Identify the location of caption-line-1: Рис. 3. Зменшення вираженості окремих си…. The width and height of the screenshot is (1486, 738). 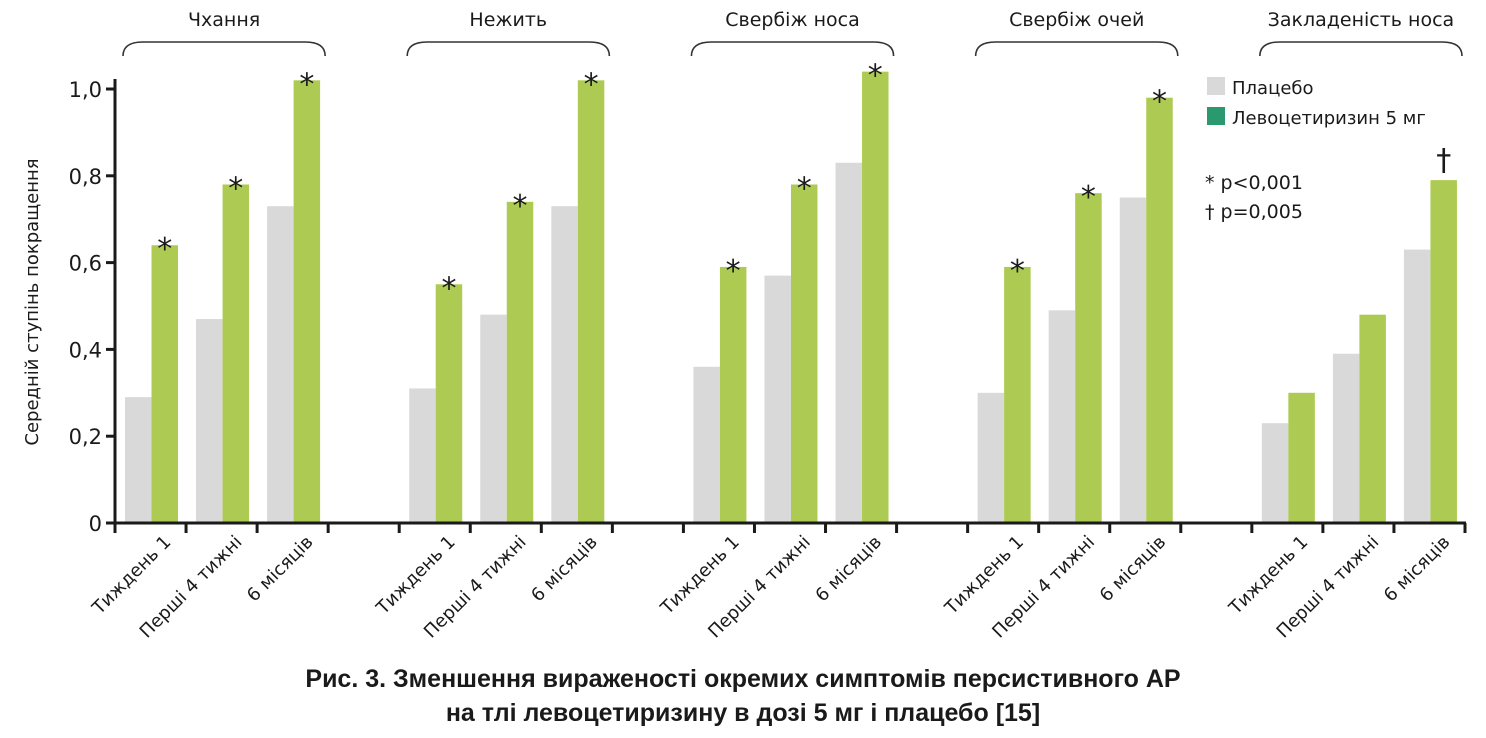
(743, 679).